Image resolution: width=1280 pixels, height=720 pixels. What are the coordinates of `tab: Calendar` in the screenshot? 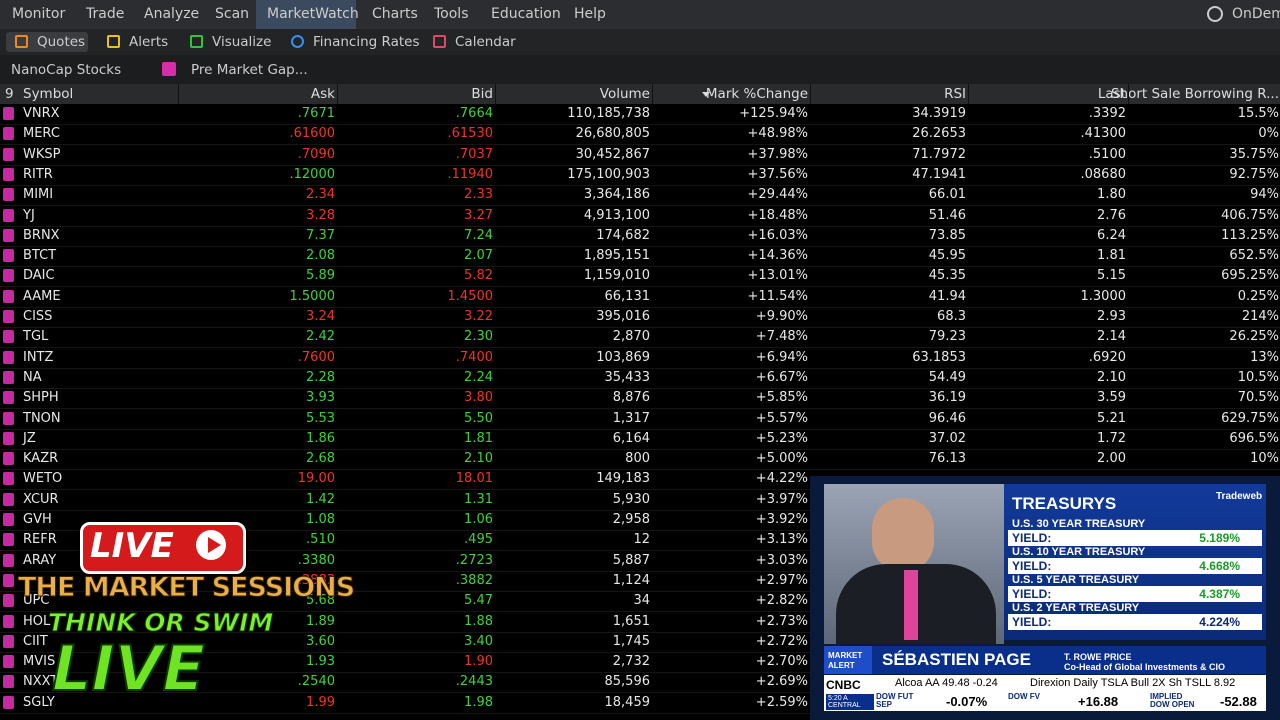 It's located at (485, 42).